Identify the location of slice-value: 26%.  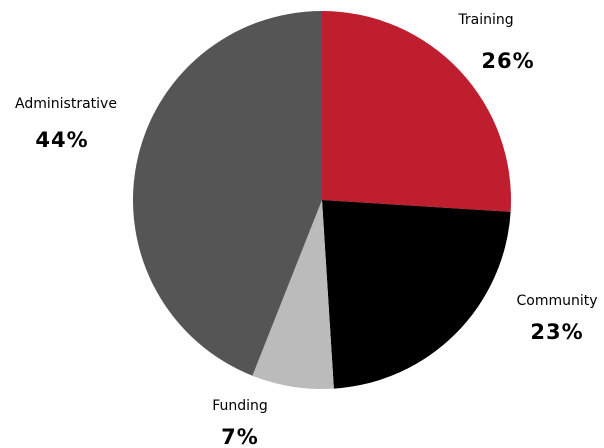
(507, 61).